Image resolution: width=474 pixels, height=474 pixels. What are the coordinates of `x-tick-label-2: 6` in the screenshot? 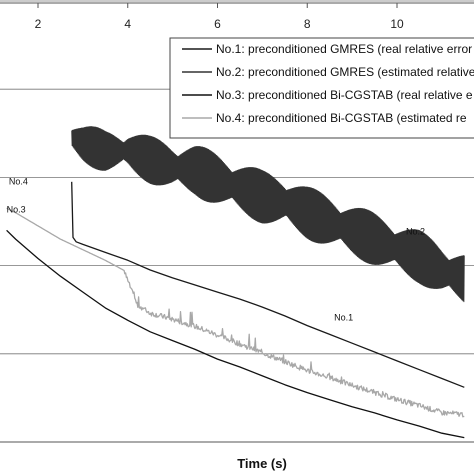 It's located at (217, 24).